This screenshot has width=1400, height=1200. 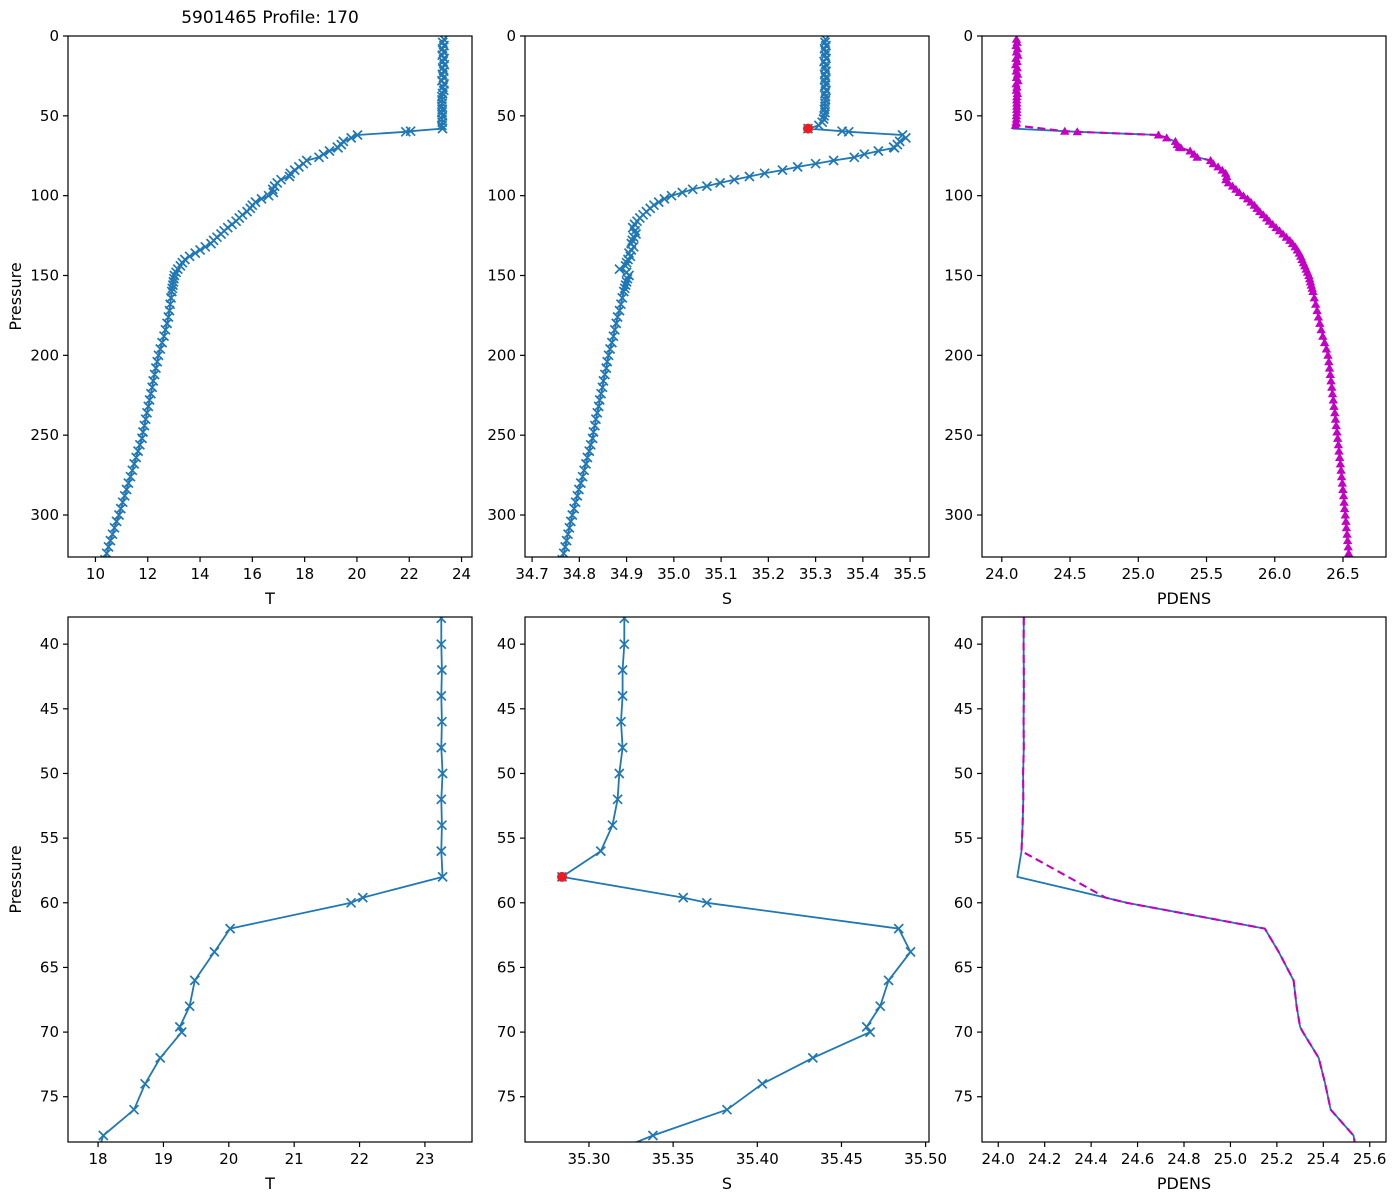 I want to click on y-axis-salinity-full: 0 50 100 150 200 250 300, so click(x=506, y=275).